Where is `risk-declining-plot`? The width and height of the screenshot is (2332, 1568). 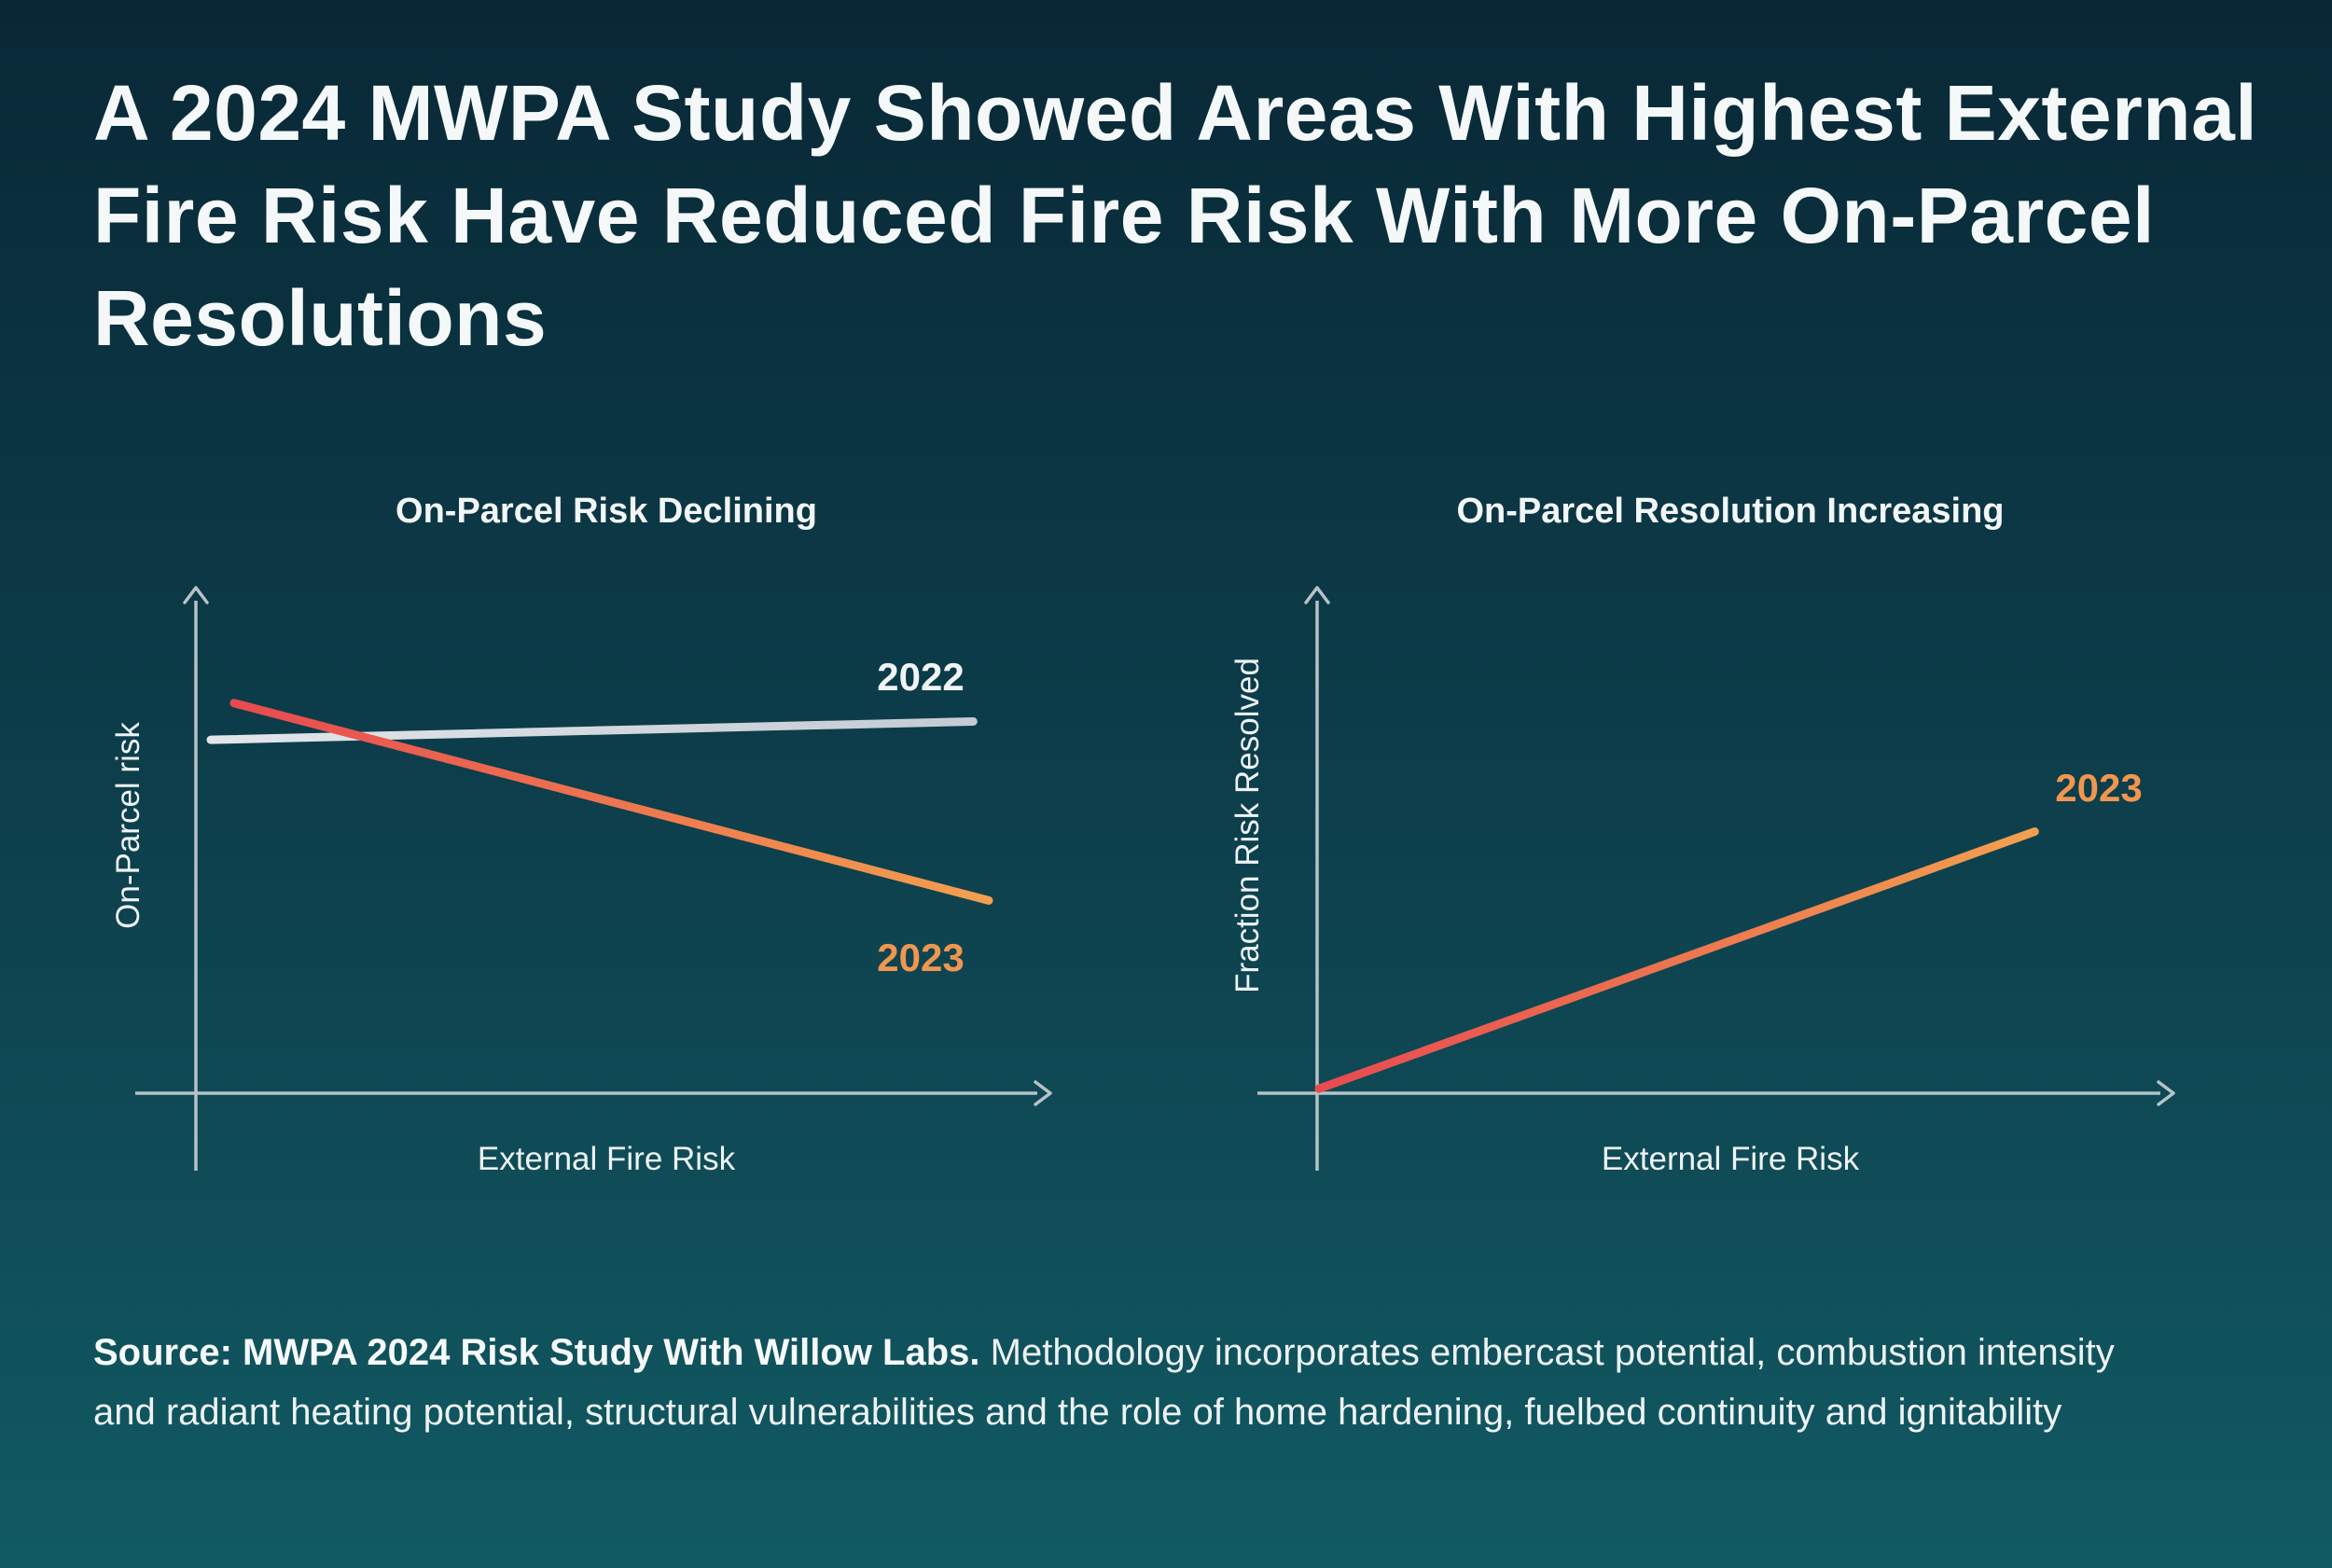 risk-declining-plot is located at coordinates (593, 878).